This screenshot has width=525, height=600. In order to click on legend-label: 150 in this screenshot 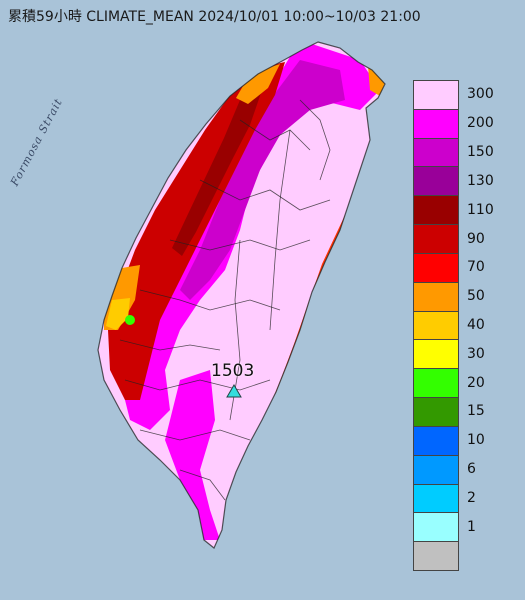, I will do `click(480, 152)`.